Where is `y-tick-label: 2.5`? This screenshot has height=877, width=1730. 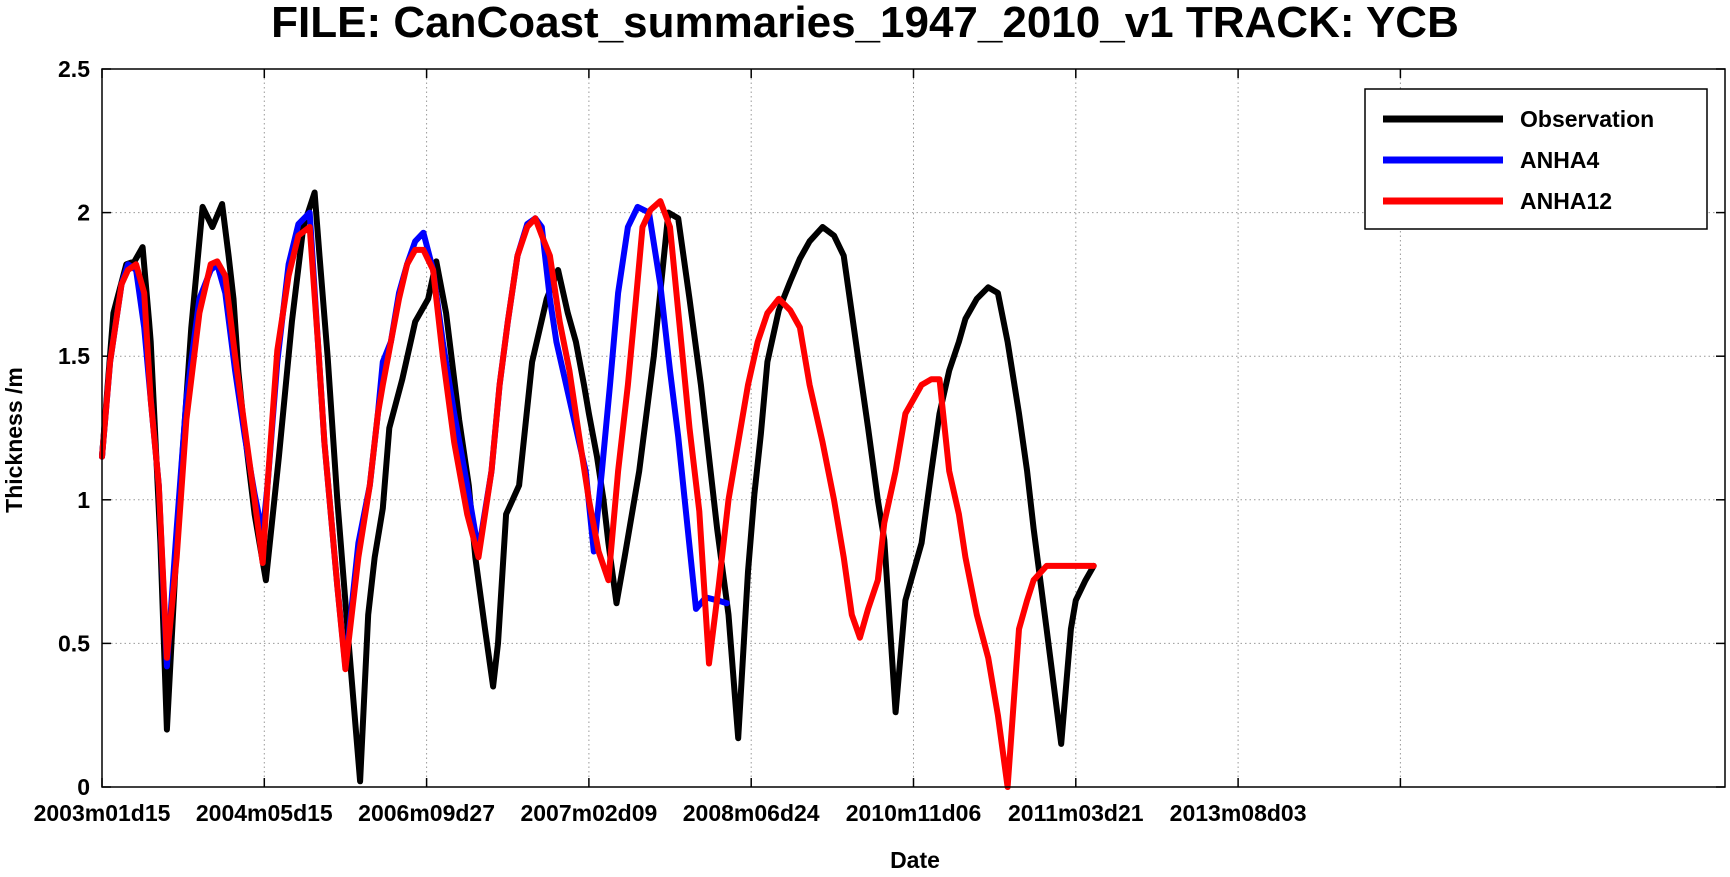 y-tick-label: 2.5 is located at coordinates (74, 69).